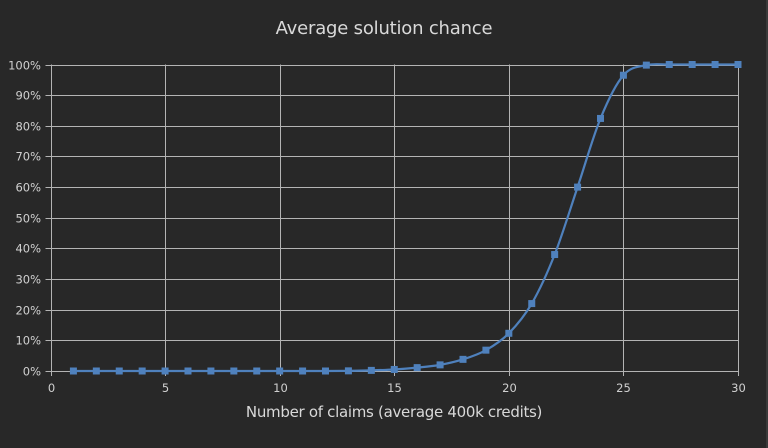 This screenshot has width=768, height=448. I want to click on y-tick-label: 30%, so click(28, 280).